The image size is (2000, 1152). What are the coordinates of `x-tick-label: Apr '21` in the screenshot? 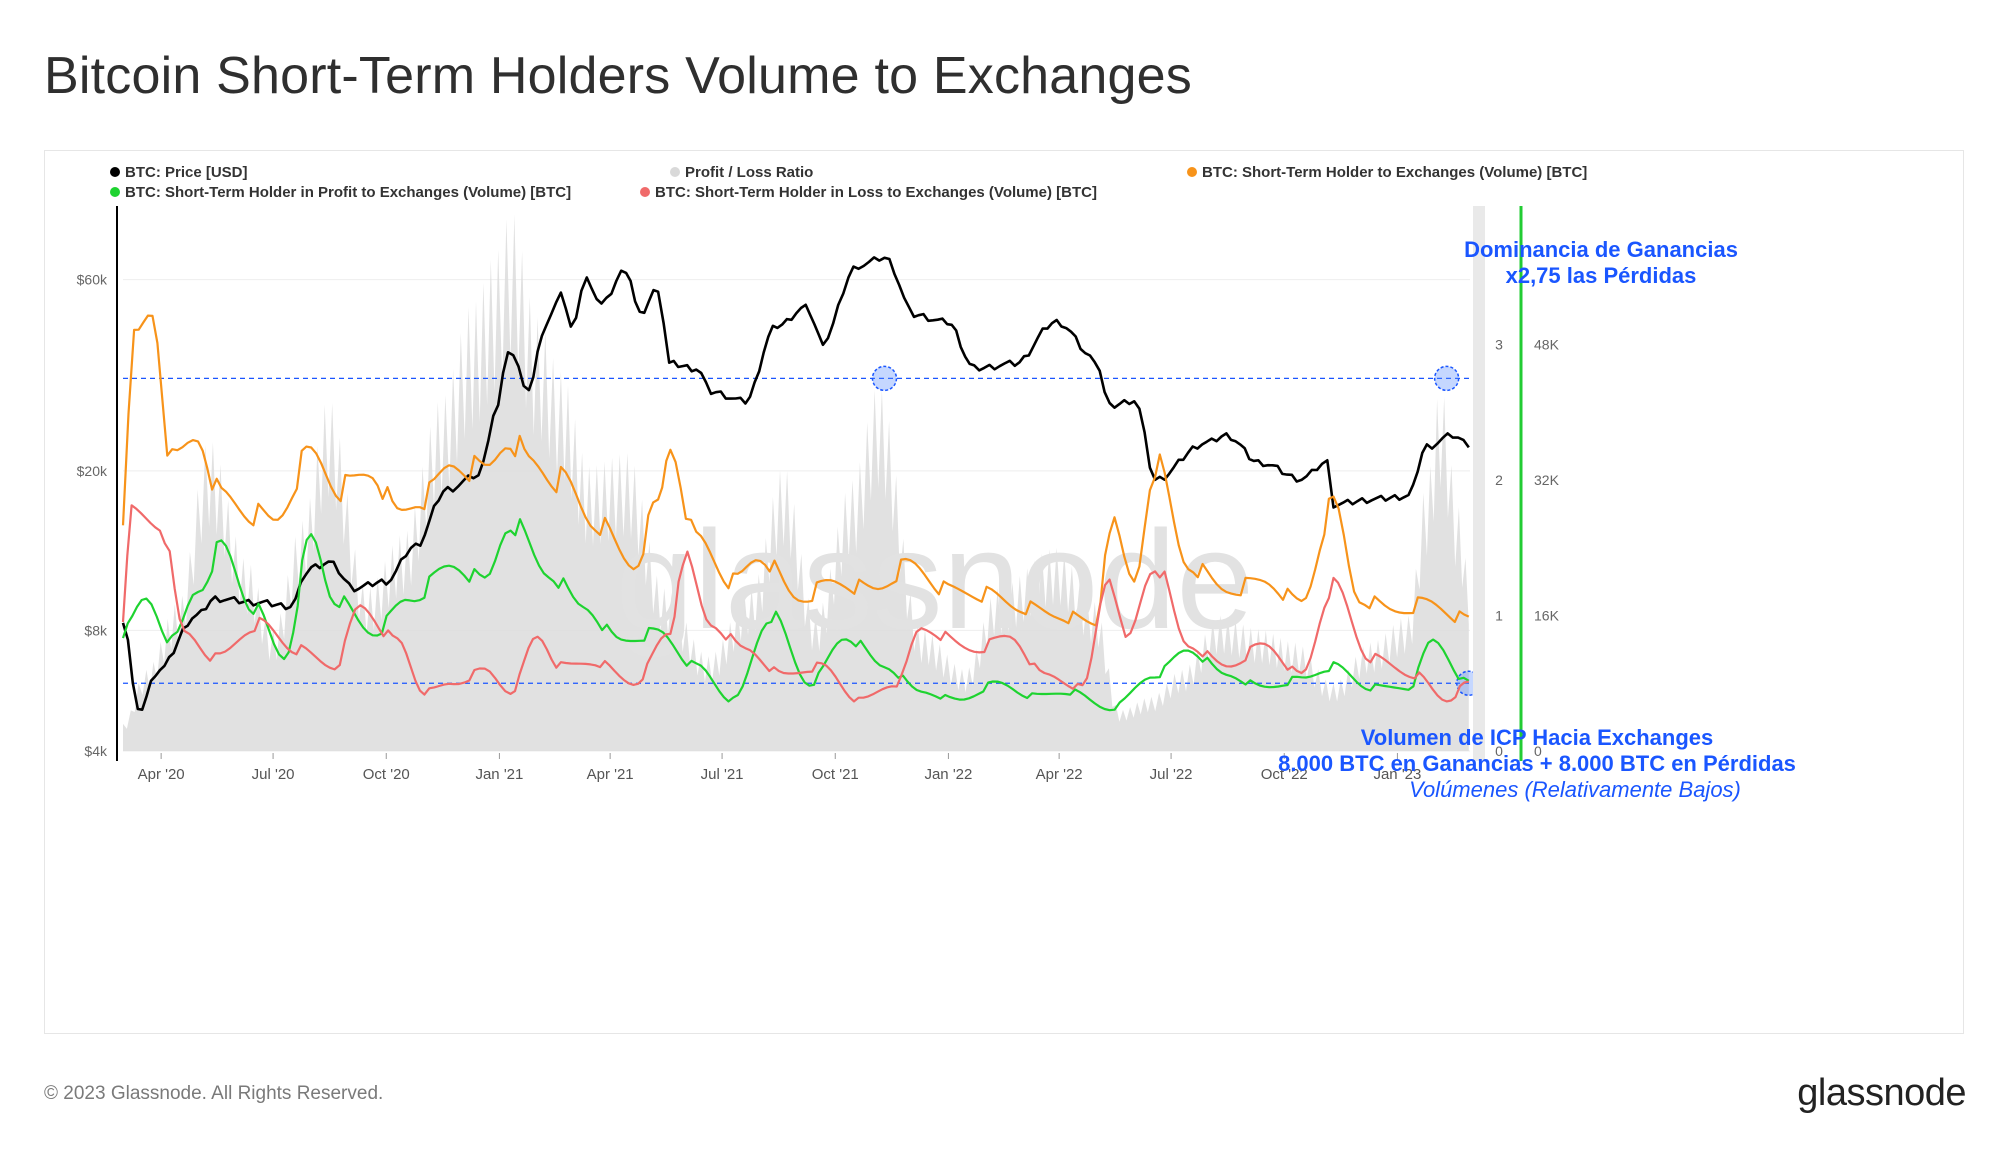 It's located at (610, 774).